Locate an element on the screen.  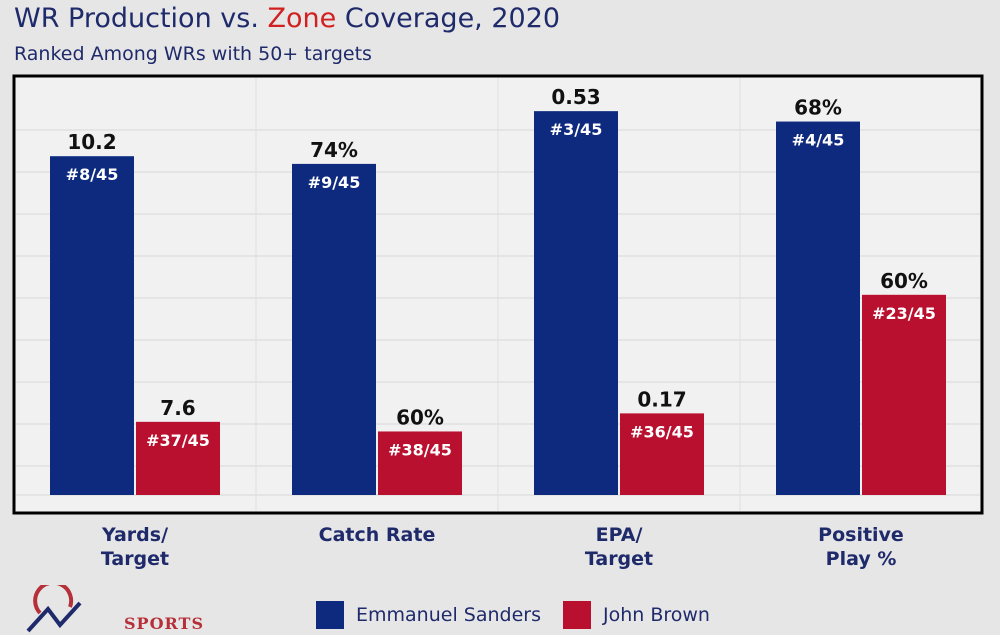
legend-item-brown: John Brown is located at coordinates (636, 615).